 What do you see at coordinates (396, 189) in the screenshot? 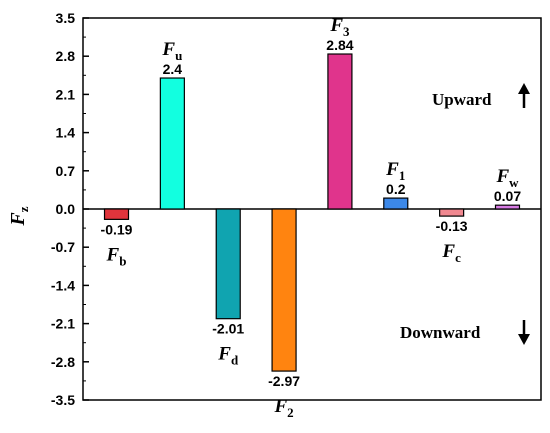
I see `value-label-1: 0.2` at bounding box center [396, 189].